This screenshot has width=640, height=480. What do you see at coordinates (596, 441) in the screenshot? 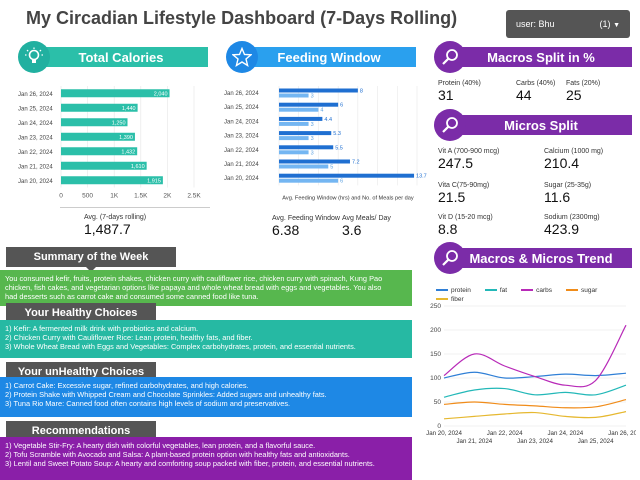
I see `x-tick-label: Jan 25, 2024` at bounding box center [596, 441].